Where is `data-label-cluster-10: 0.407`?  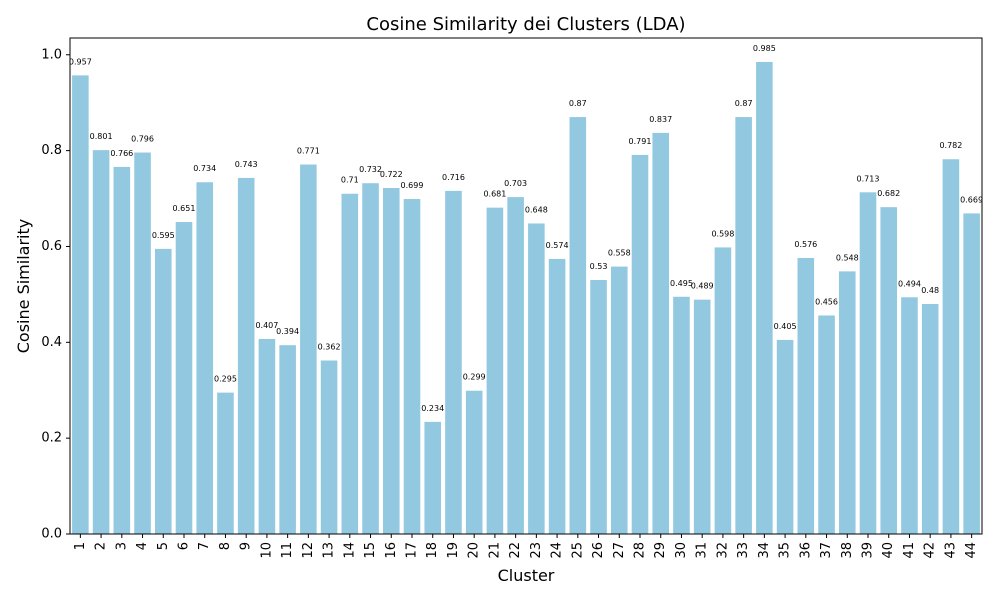
data-label-cluster-10: 0.407 is located at coordinates (266, 325).